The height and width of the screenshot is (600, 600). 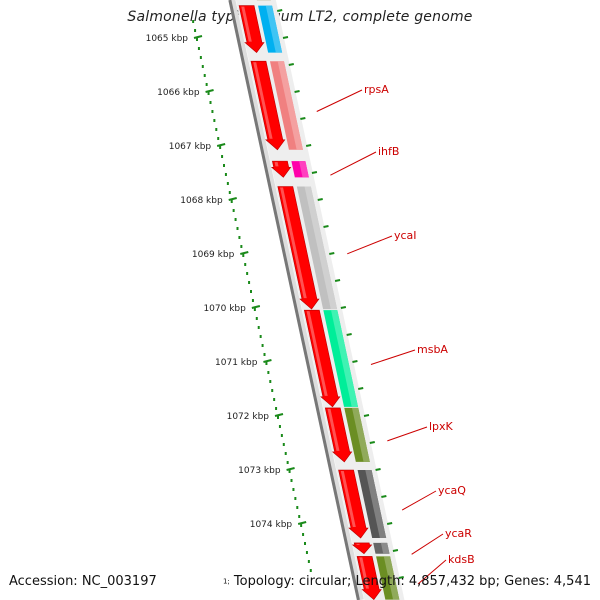 What do you see at coordinates (376, 89) in the screenshot?
I see `gene-label-rpsA: rpsA` at bounding box center [376, 89].